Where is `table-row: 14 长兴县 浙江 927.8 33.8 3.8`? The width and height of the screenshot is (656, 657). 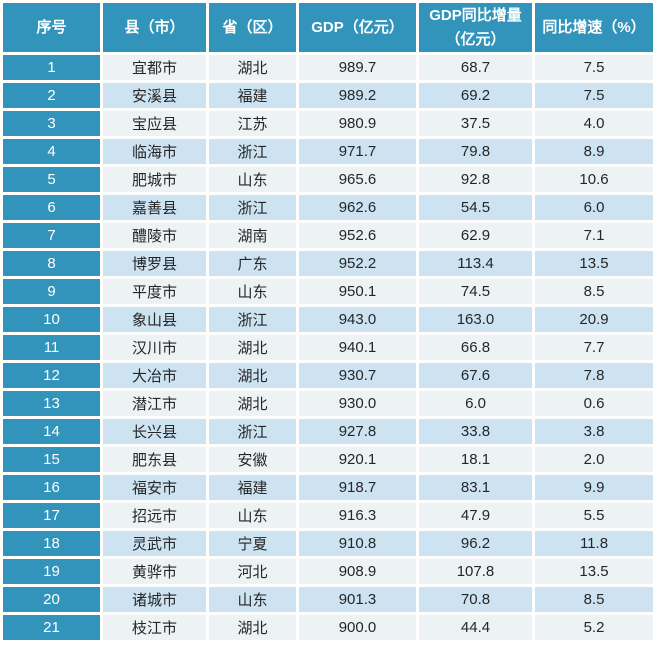 table-row: 14 长兴县 浙江 927.8 33.8 3.8 is located at coordinates (328, 431).